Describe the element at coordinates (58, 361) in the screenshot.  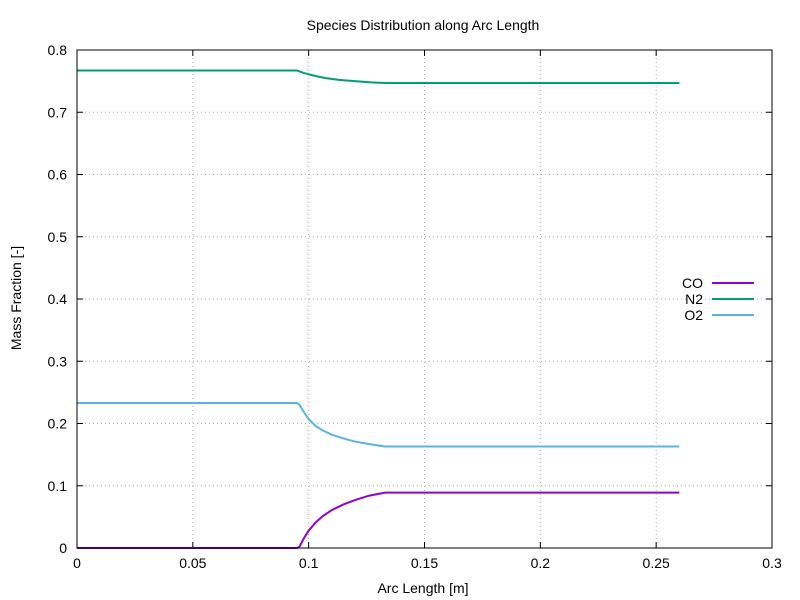
I see `y-tick-label: 0.3` at that location.